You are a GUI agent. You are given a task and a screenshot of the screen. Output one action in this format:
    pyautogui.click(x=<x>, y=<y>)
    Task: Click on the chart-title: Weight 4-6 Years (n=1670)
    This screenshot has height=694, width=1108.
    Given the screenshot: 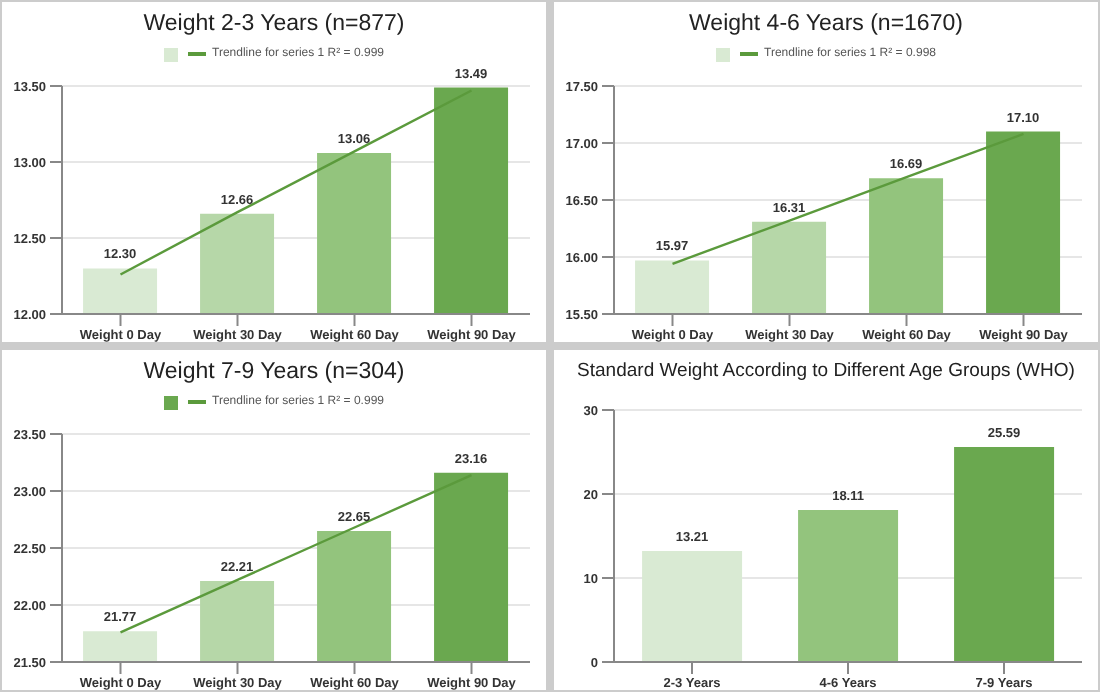 What is the action you would take?
    pyautogui.click(x=826, y=25)
    